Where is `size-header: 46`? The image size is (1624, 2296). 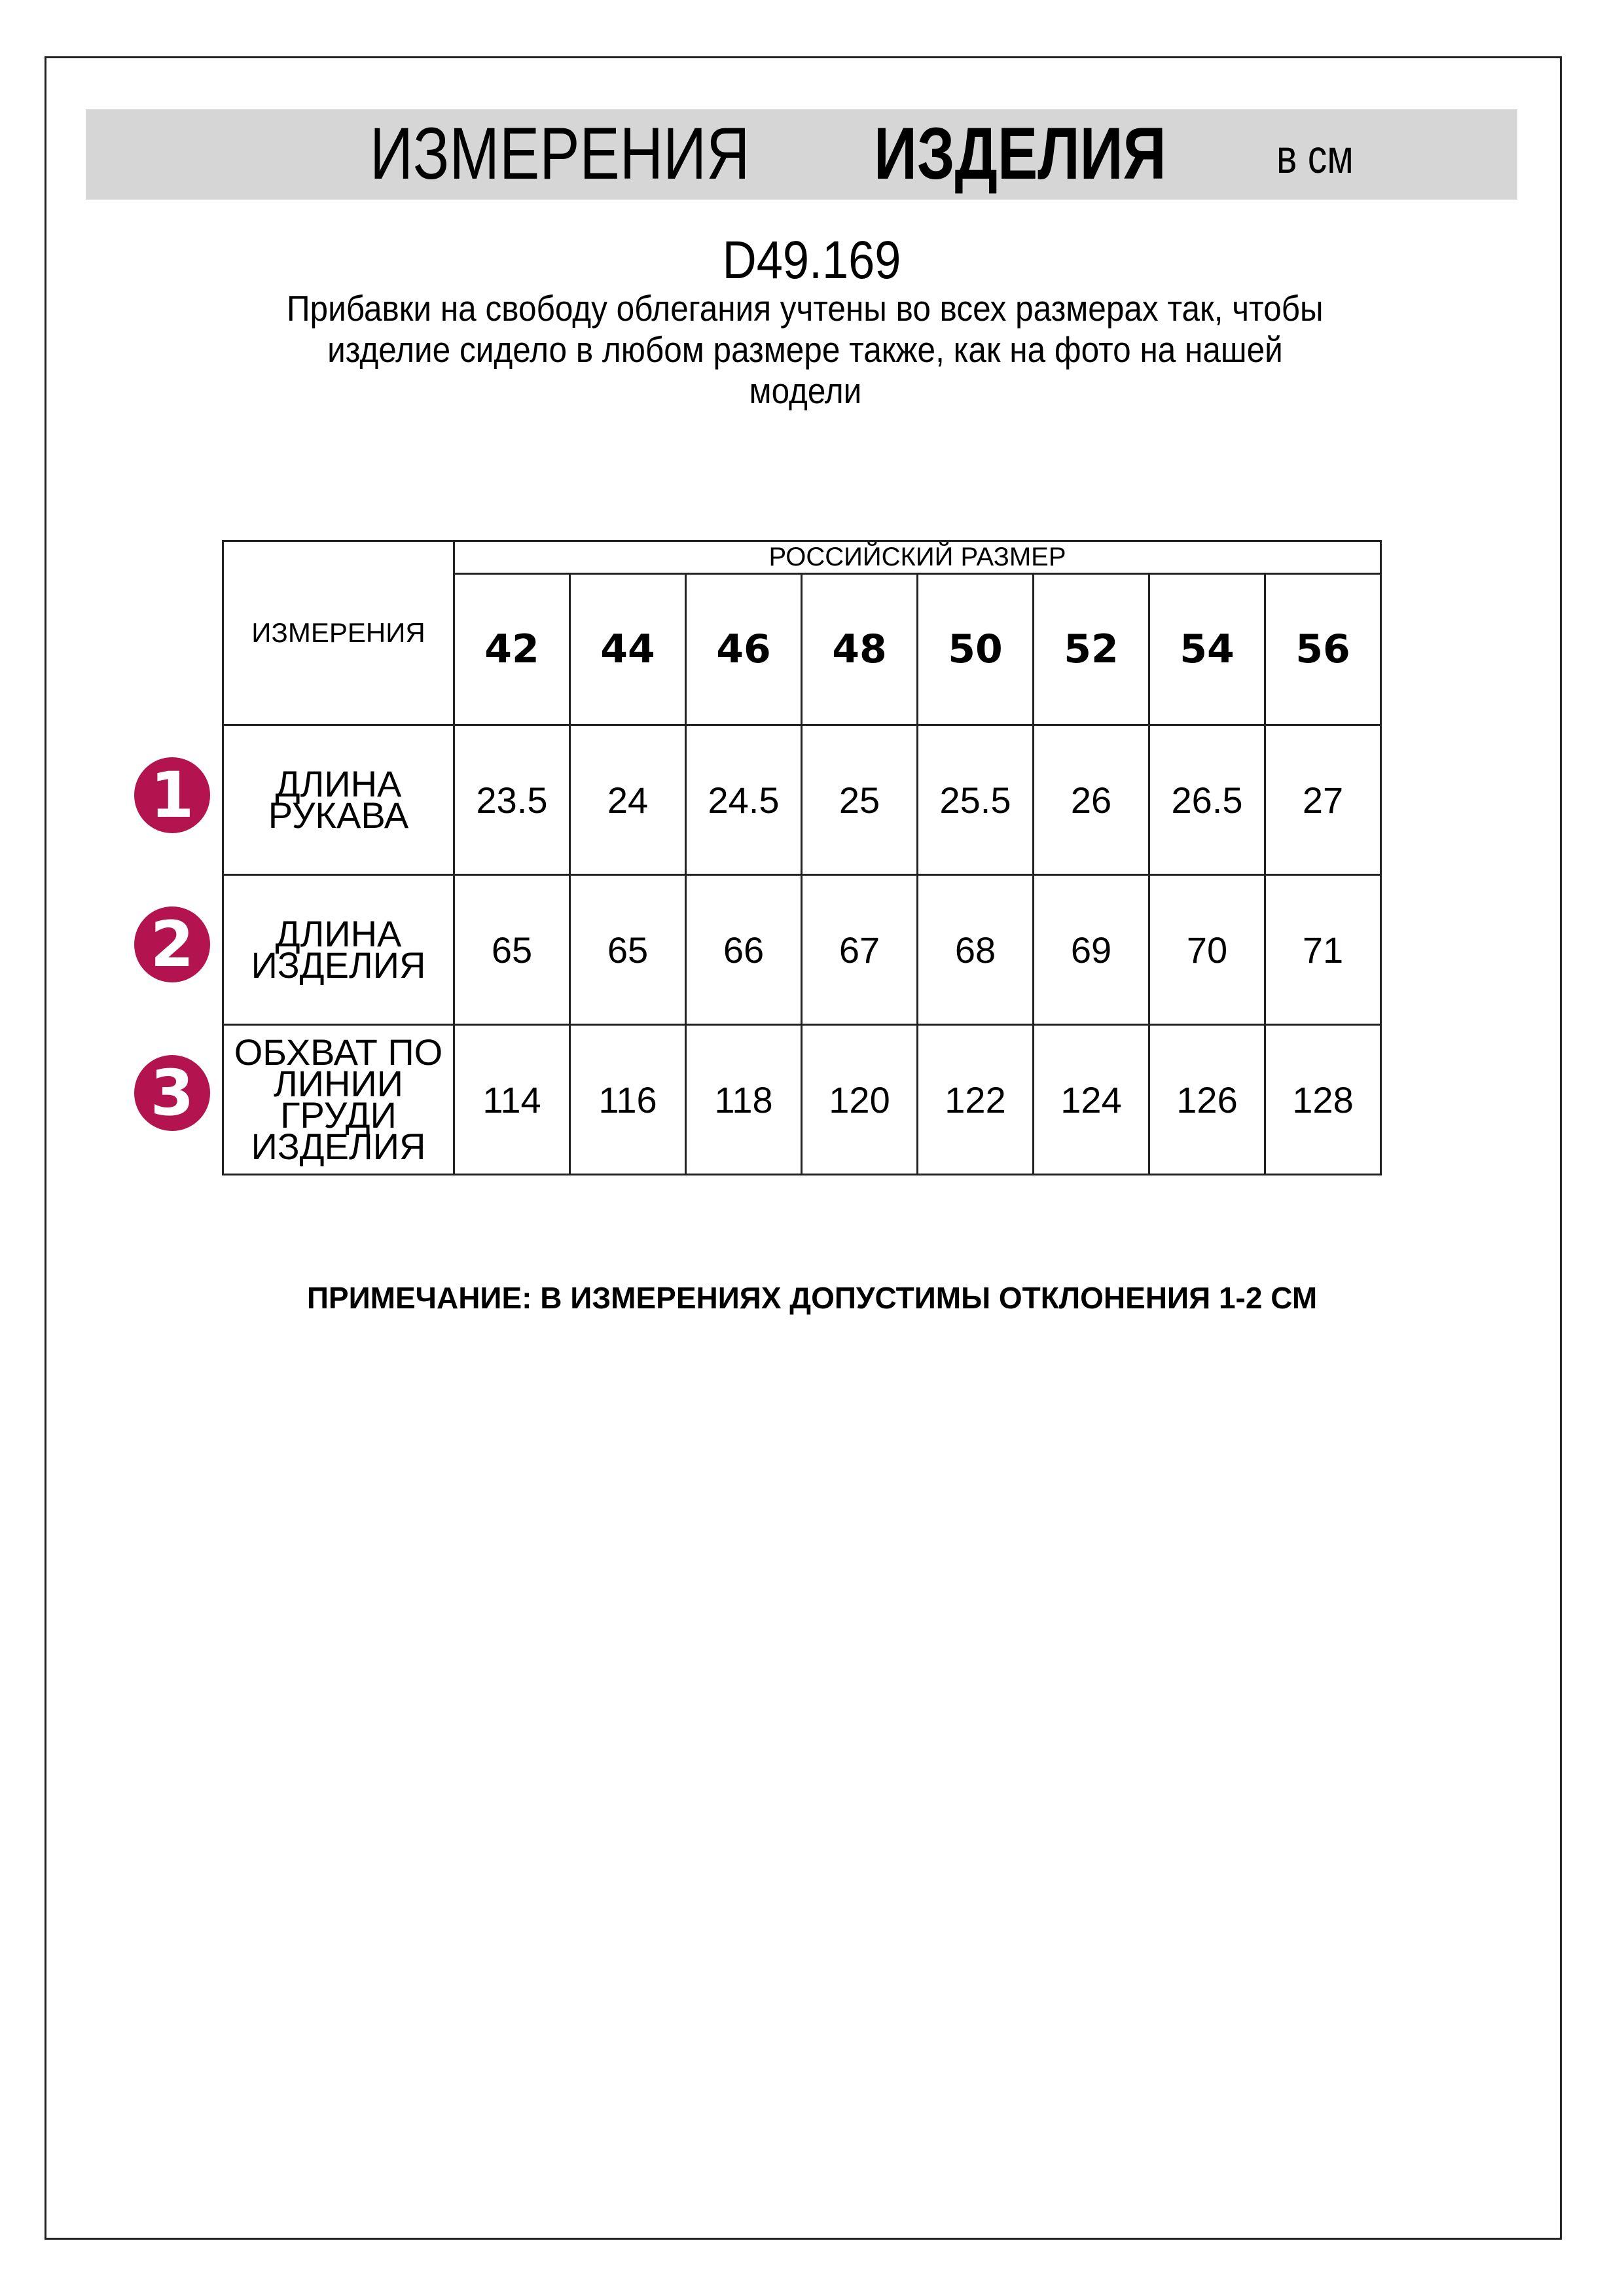
size-header: 46 is located at coordinates (744, 649).